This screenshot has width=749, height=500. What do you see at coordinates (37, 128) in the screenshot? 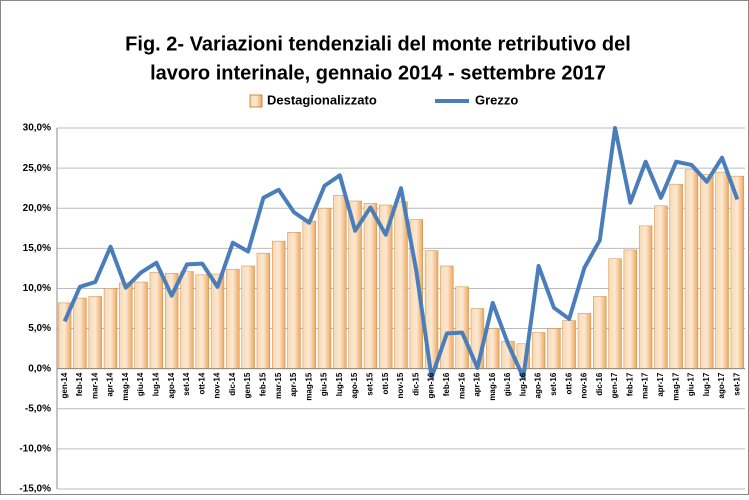
I see `y-tick-label: 30,0%` at bounding box center [37, 128].